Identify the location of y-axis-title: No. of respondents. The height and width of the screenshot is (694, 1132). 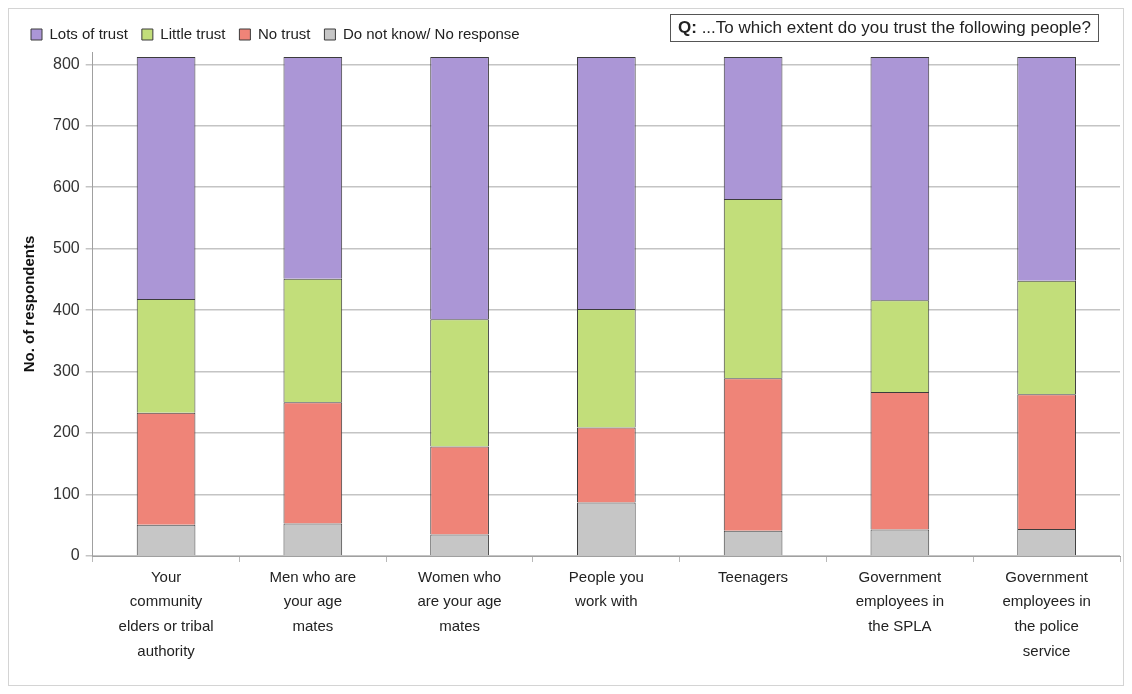
(29, 304).